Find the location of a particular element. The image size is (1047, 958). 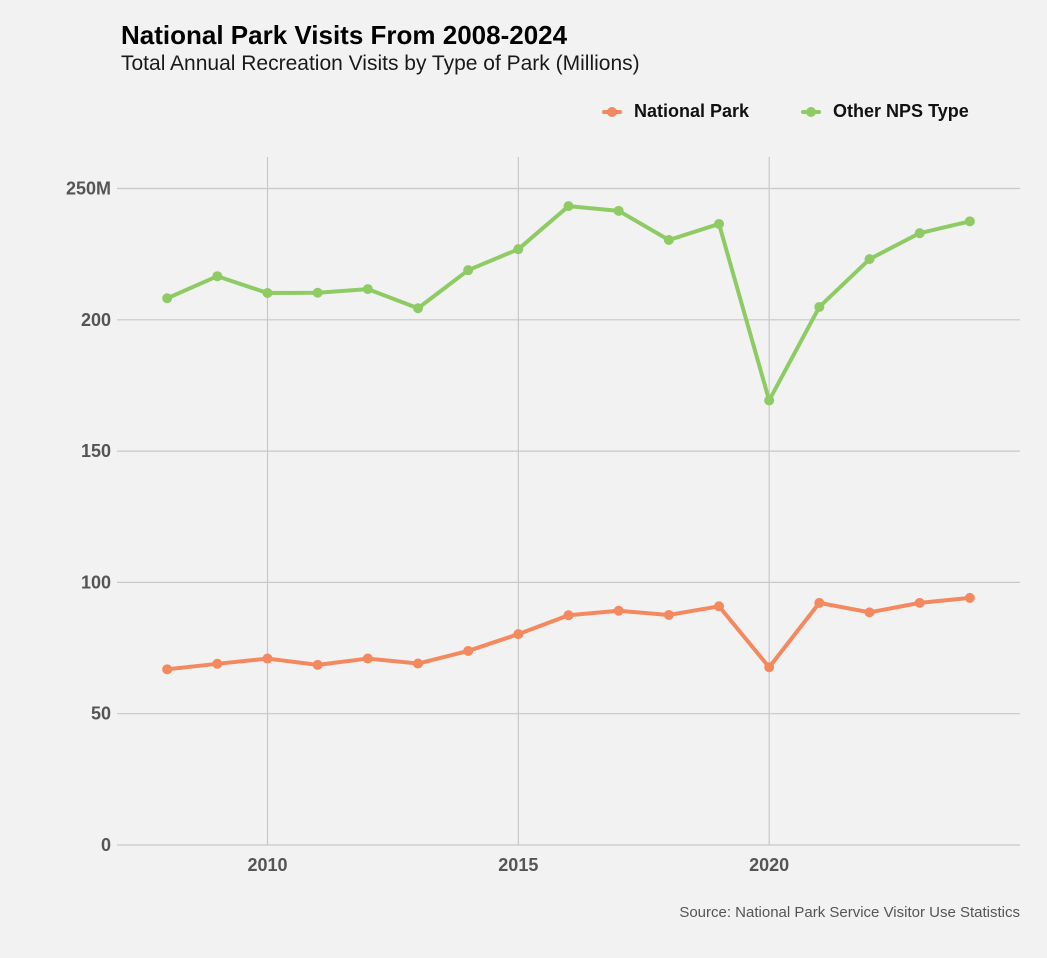

y-tick-label: 150 is located at coordinates (96, 451).